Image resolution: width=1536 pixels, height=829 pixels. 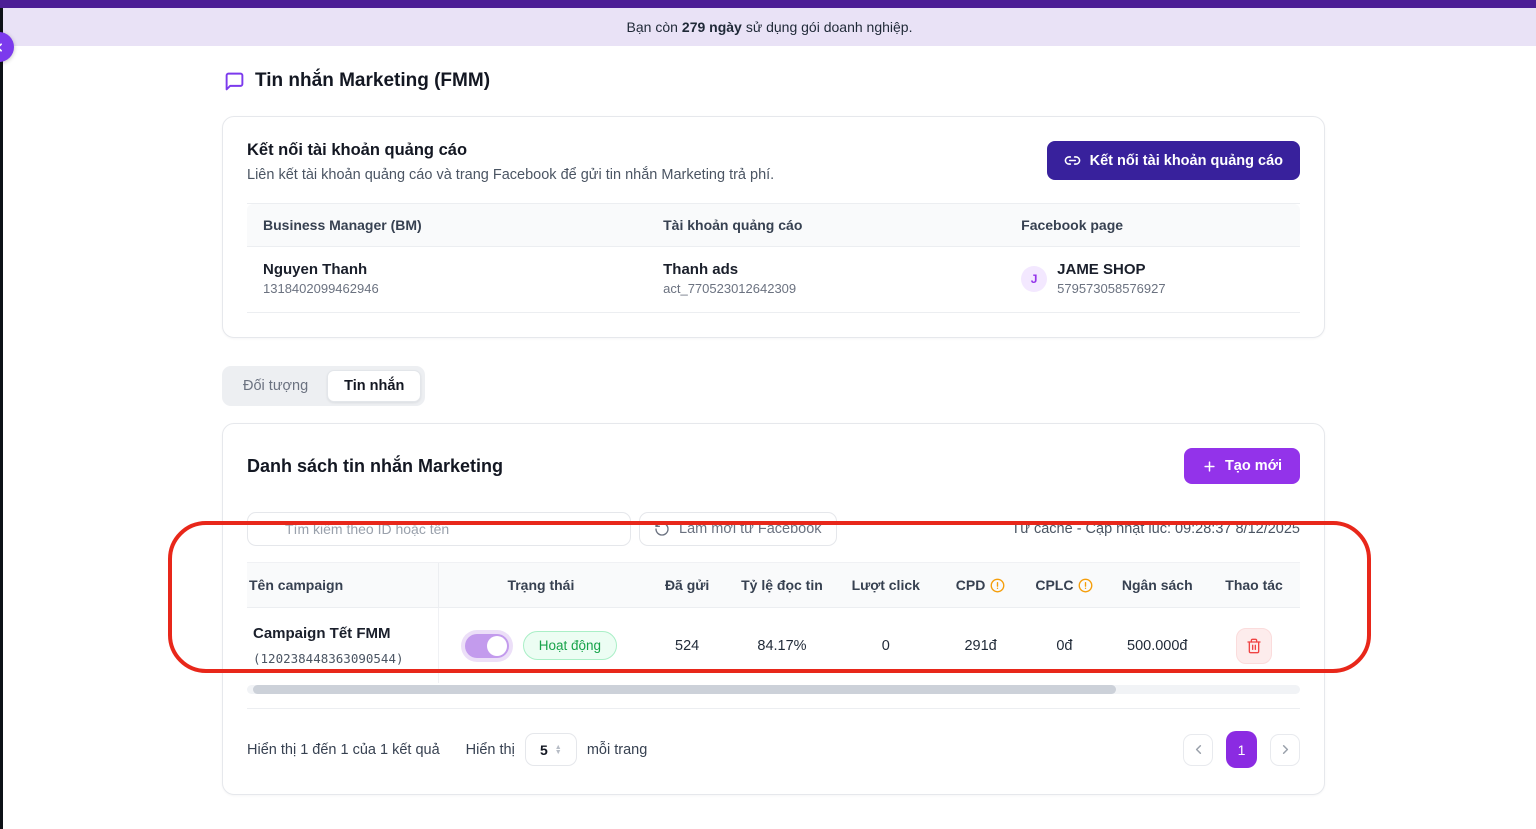 I want to click on sidebar-collapse-button, so click(x=7, y=47).